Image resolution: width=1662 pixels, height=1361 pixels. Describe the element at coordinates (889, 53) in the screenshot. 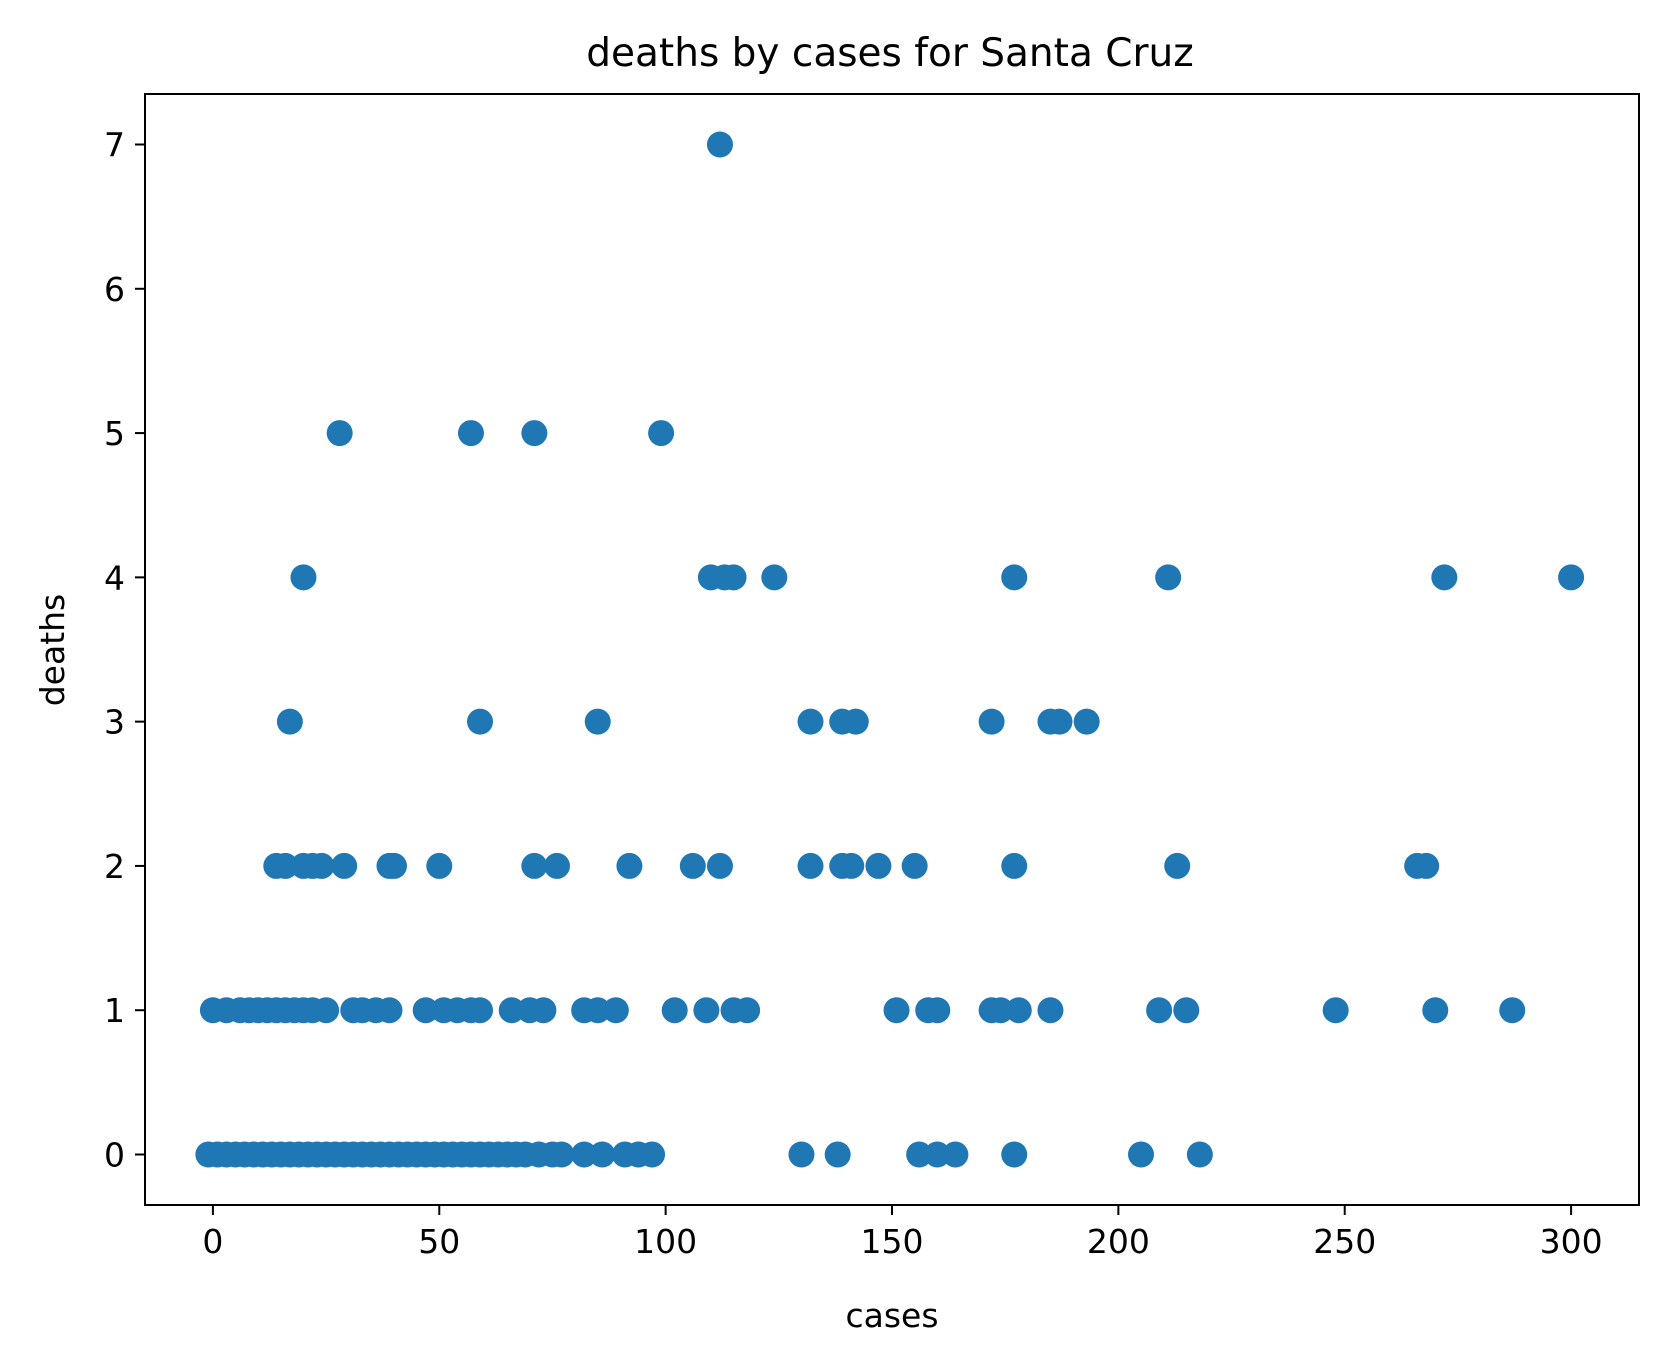

I see `chart-title: deaths by cases for Santa Cruz` at that location.